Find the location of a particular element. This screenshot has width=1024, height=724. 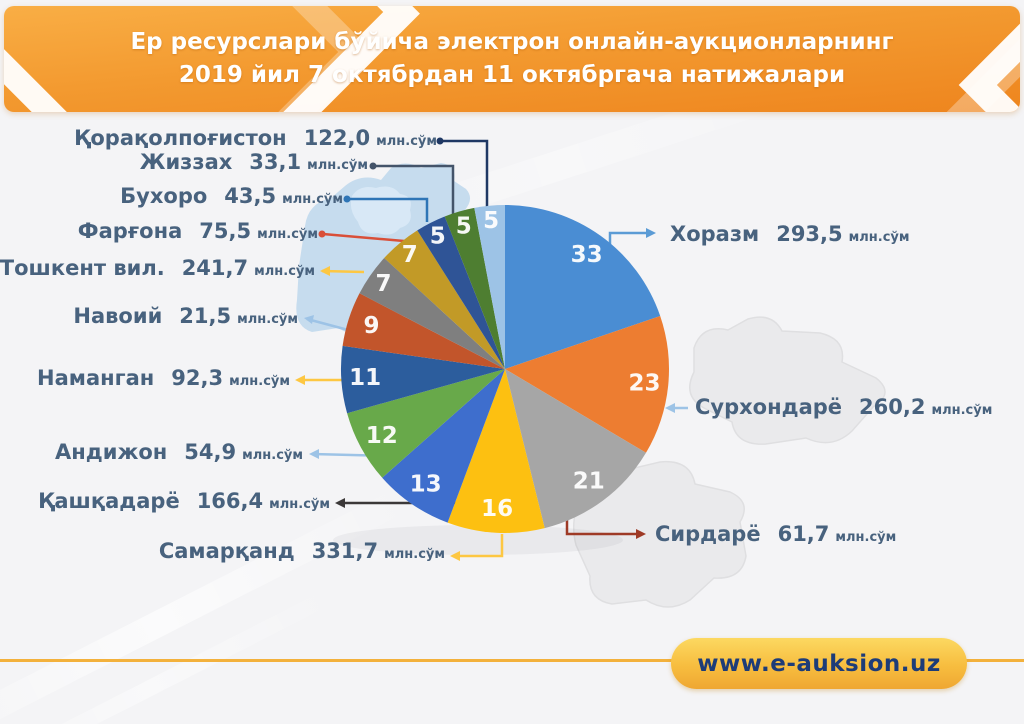

legend-name: Навоий is located at coordinates (118, 316).